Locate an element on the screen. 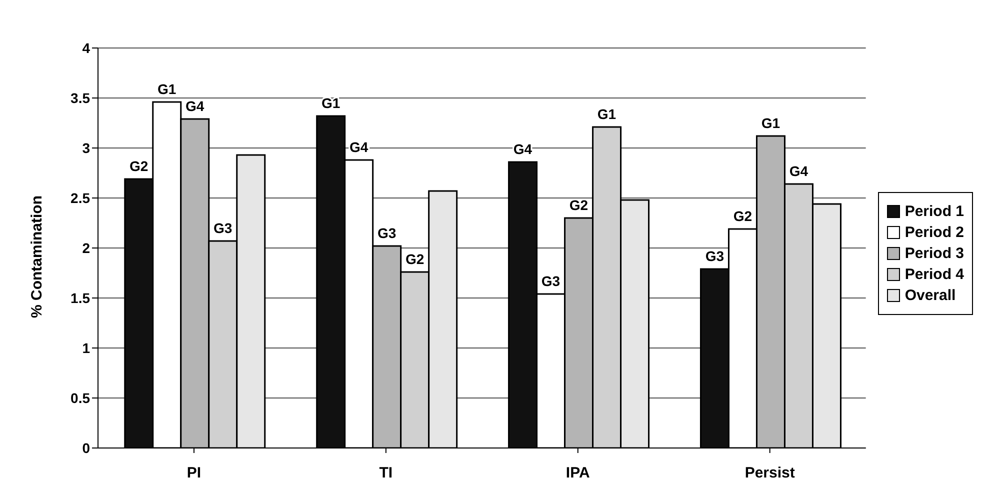 The image size is (989, 503). y-tick-label: 2.5 is located at coordinates (80, 198).